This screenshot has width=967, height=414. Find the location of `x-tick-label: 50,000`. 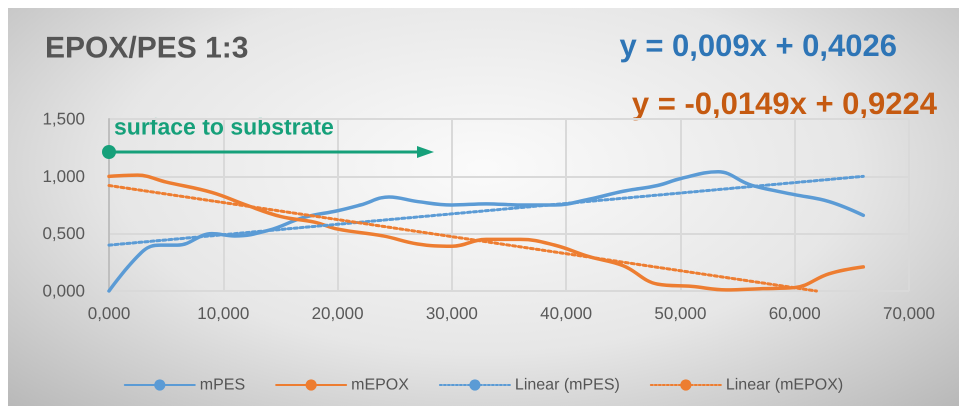

x-tick-label: 50,000 is located at coordinates (680, 313).